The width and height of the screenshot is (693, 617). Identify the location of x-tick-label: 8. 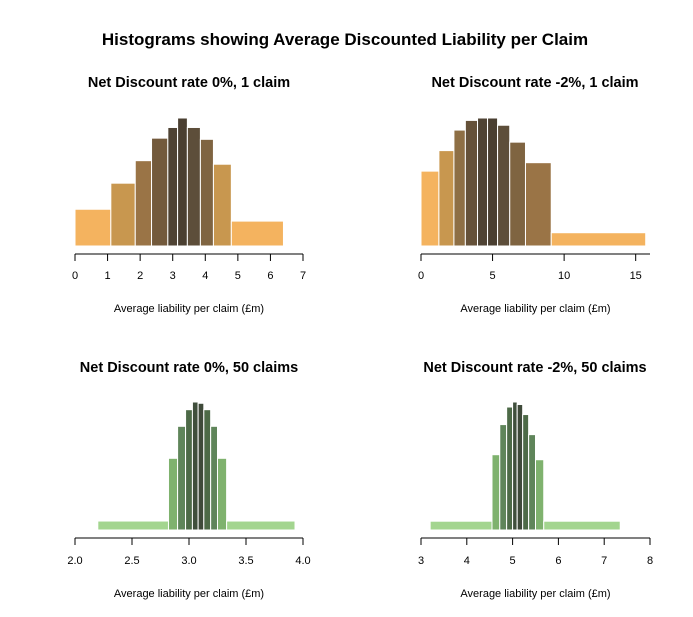
(650, 561).